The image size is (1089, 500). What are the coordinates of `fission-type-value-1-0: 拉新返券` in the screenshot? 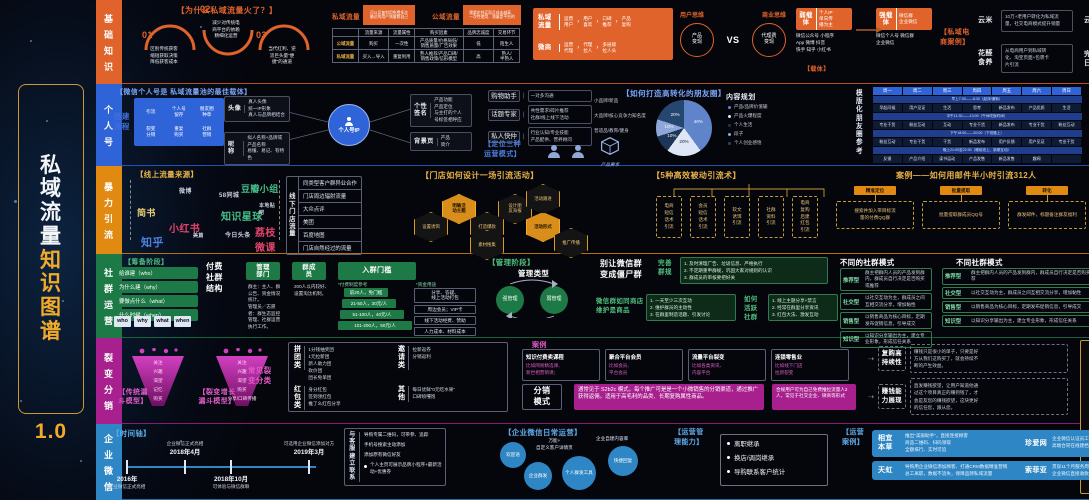 It's located at (421, 349).